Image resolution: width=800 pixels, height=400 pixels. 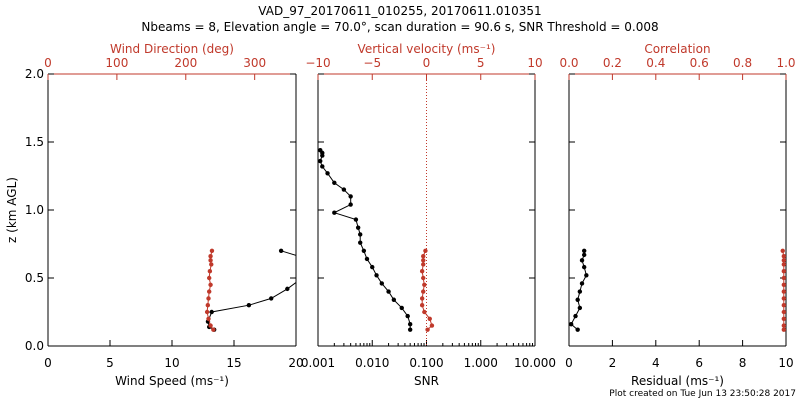 I want to click on top-tick-label: 0.2, so click(x=612, y=63).